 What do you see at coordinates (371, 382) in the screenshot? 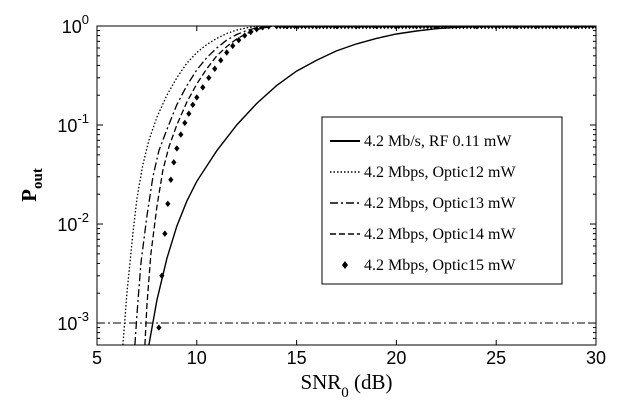
I see `x-axis-label-unit: (dB)` at bounding box center [371, 382].